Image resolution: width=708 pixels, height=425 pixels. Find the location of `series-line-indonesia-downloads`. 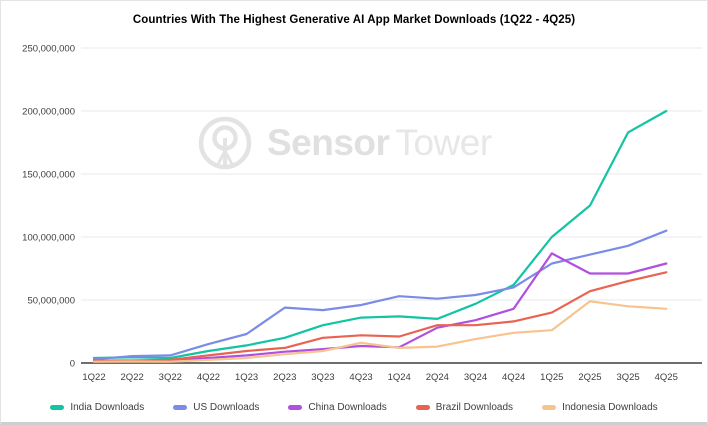

series-line-indonesia-downloads is located at coordinates (380, 331).